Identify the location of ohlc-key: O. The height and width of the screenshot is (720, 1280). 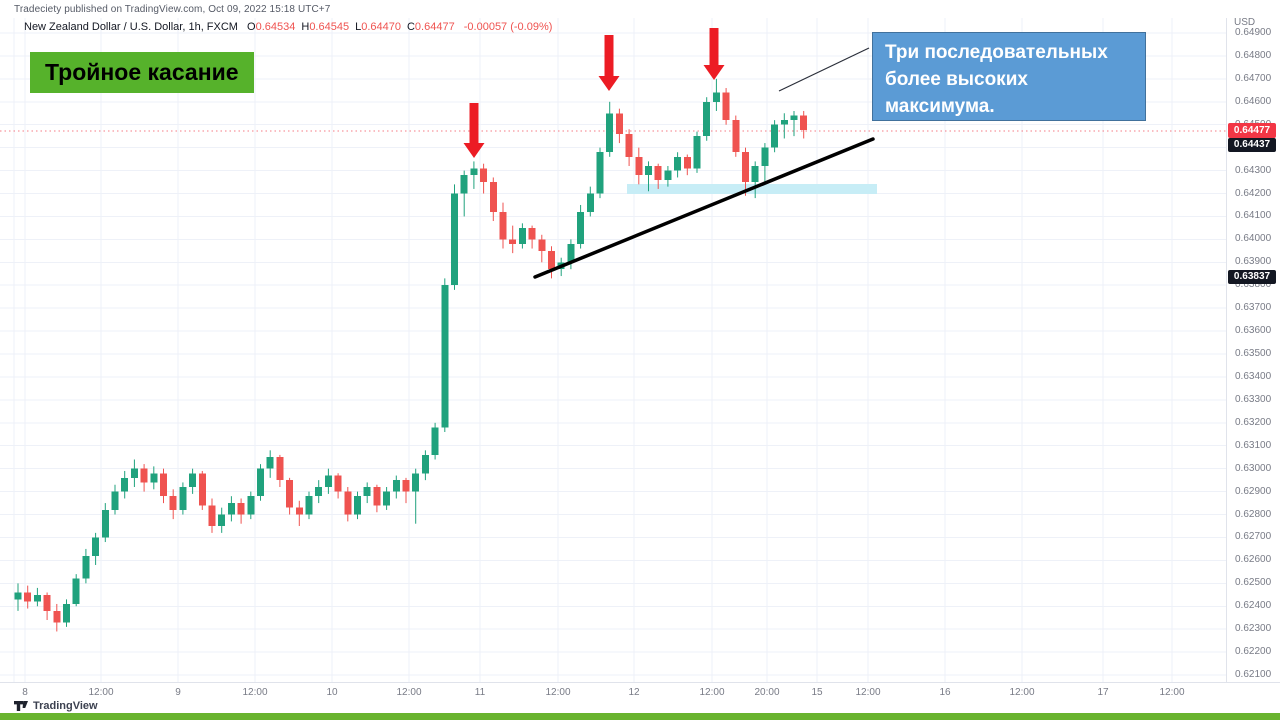
(251, 27).